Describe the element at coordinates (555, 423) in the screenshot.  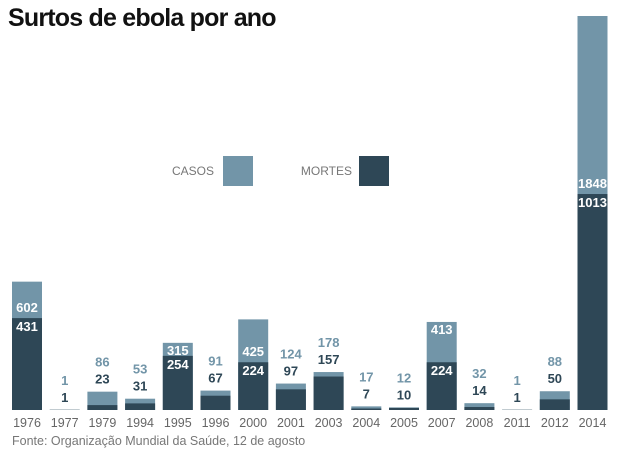
I see `x-tick-2012: 2012` at that location.